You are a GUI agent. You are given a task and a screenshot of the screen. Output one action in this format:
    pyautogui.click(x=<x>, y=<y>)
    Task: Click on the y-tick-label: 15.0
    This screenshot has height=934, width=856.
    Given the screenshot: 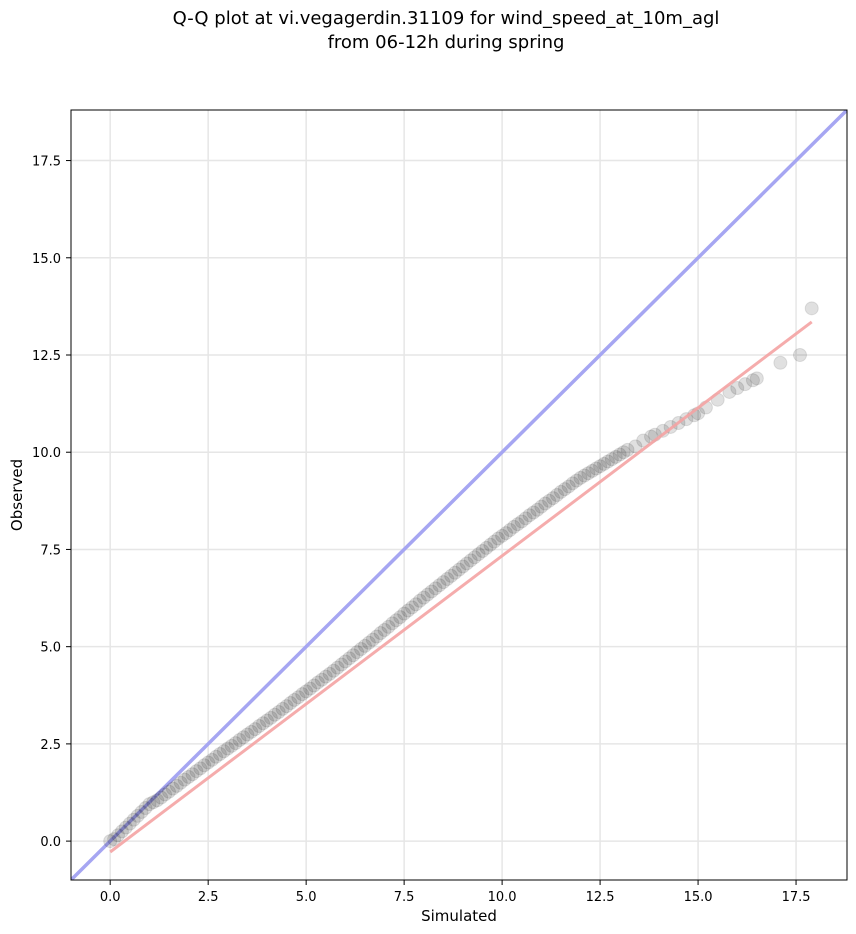 What is the action you would take?
    pyautogui.click(x=46, y=259)
    